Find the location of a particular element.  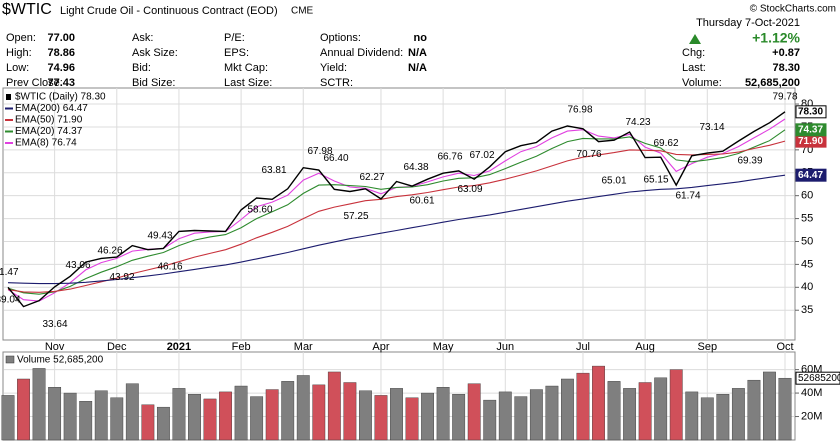

field-value: 78.86 is located at coordinates (61, 53).